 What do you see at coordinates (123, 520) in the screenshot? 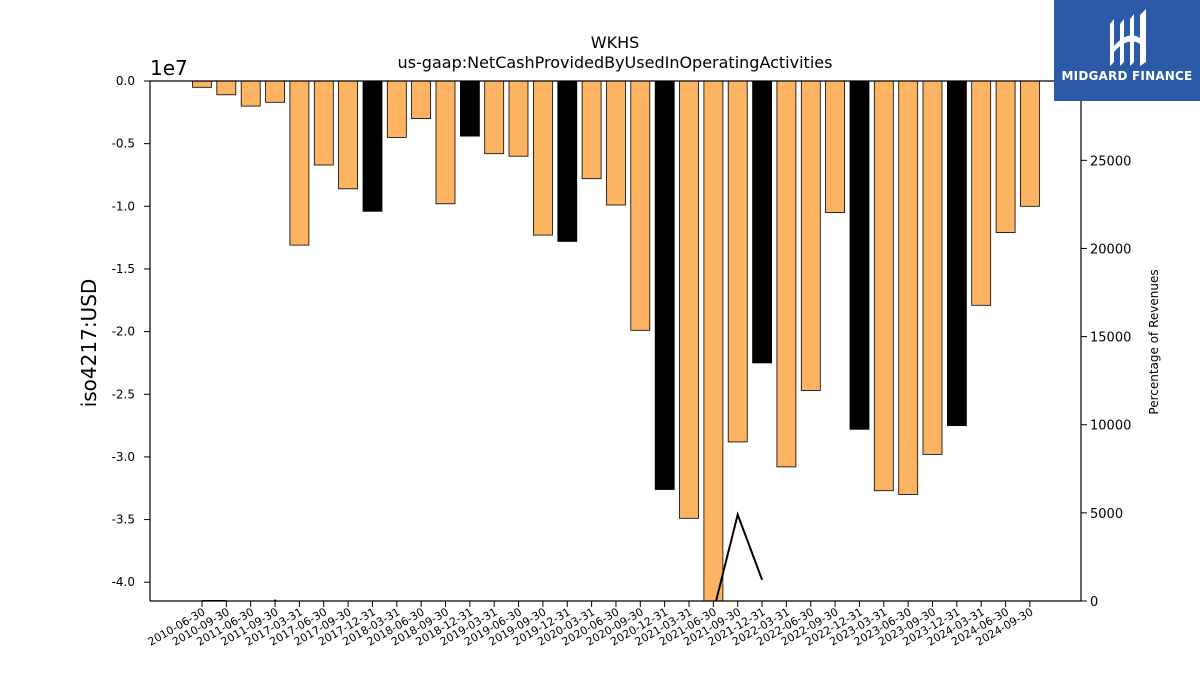
I see `y-tick-label: -3.5` at bounding box center [123, 520].